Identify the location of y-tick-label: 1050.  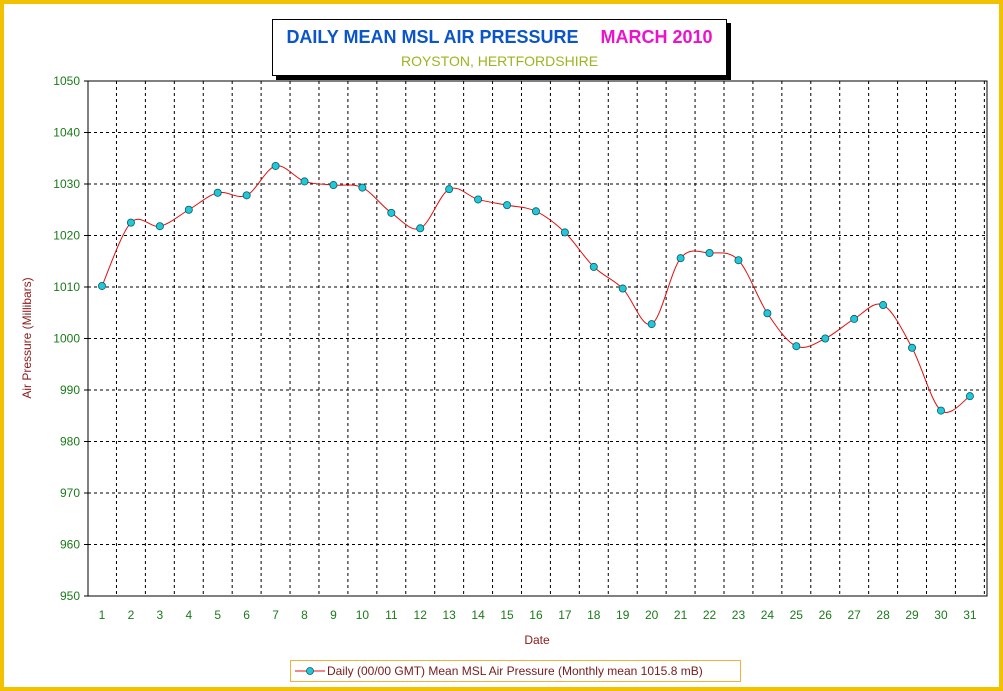
(66, 81).